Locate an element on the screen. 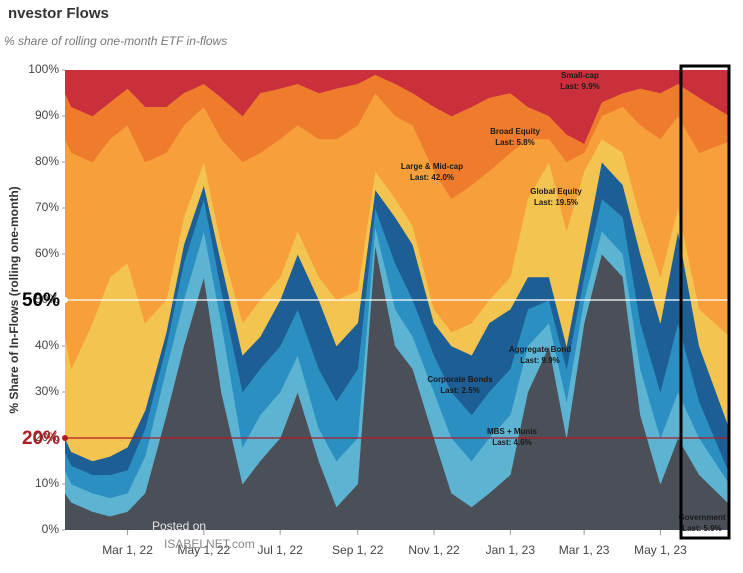 The width and height of the screenshot is (743, 573). y-tick-label: 70% is located at coordinates (47, 207).